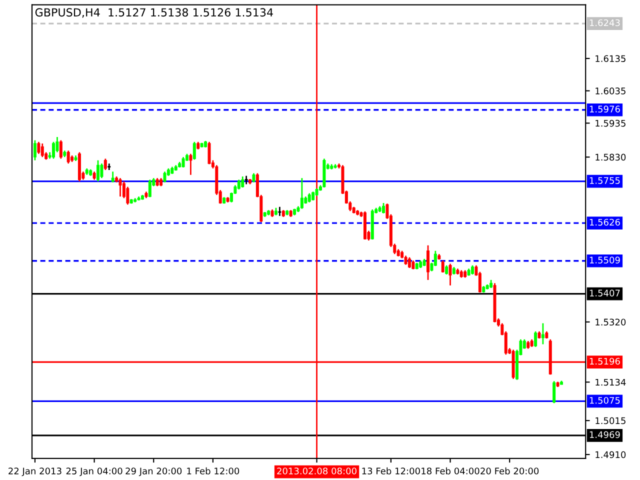 The width and height of the screenshot is (640, 480). I want to click on y-tick-label: 1.5320, so click(611, 322).